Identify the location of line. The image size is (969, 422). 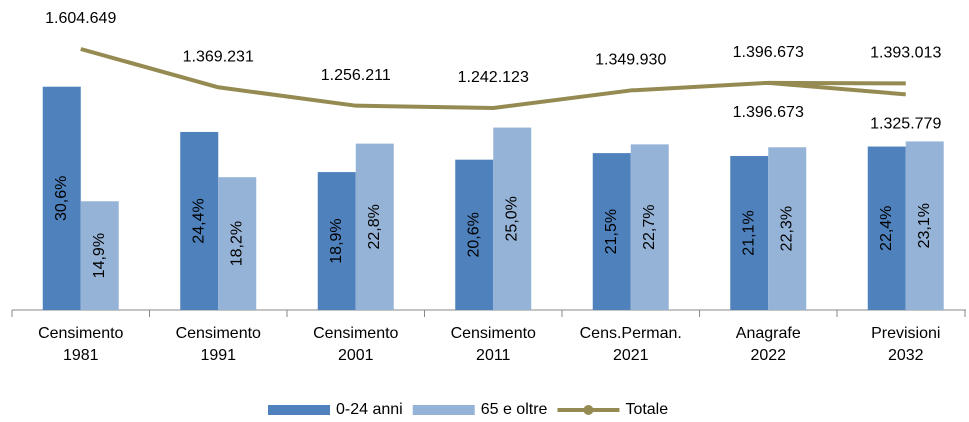
(837, 88).